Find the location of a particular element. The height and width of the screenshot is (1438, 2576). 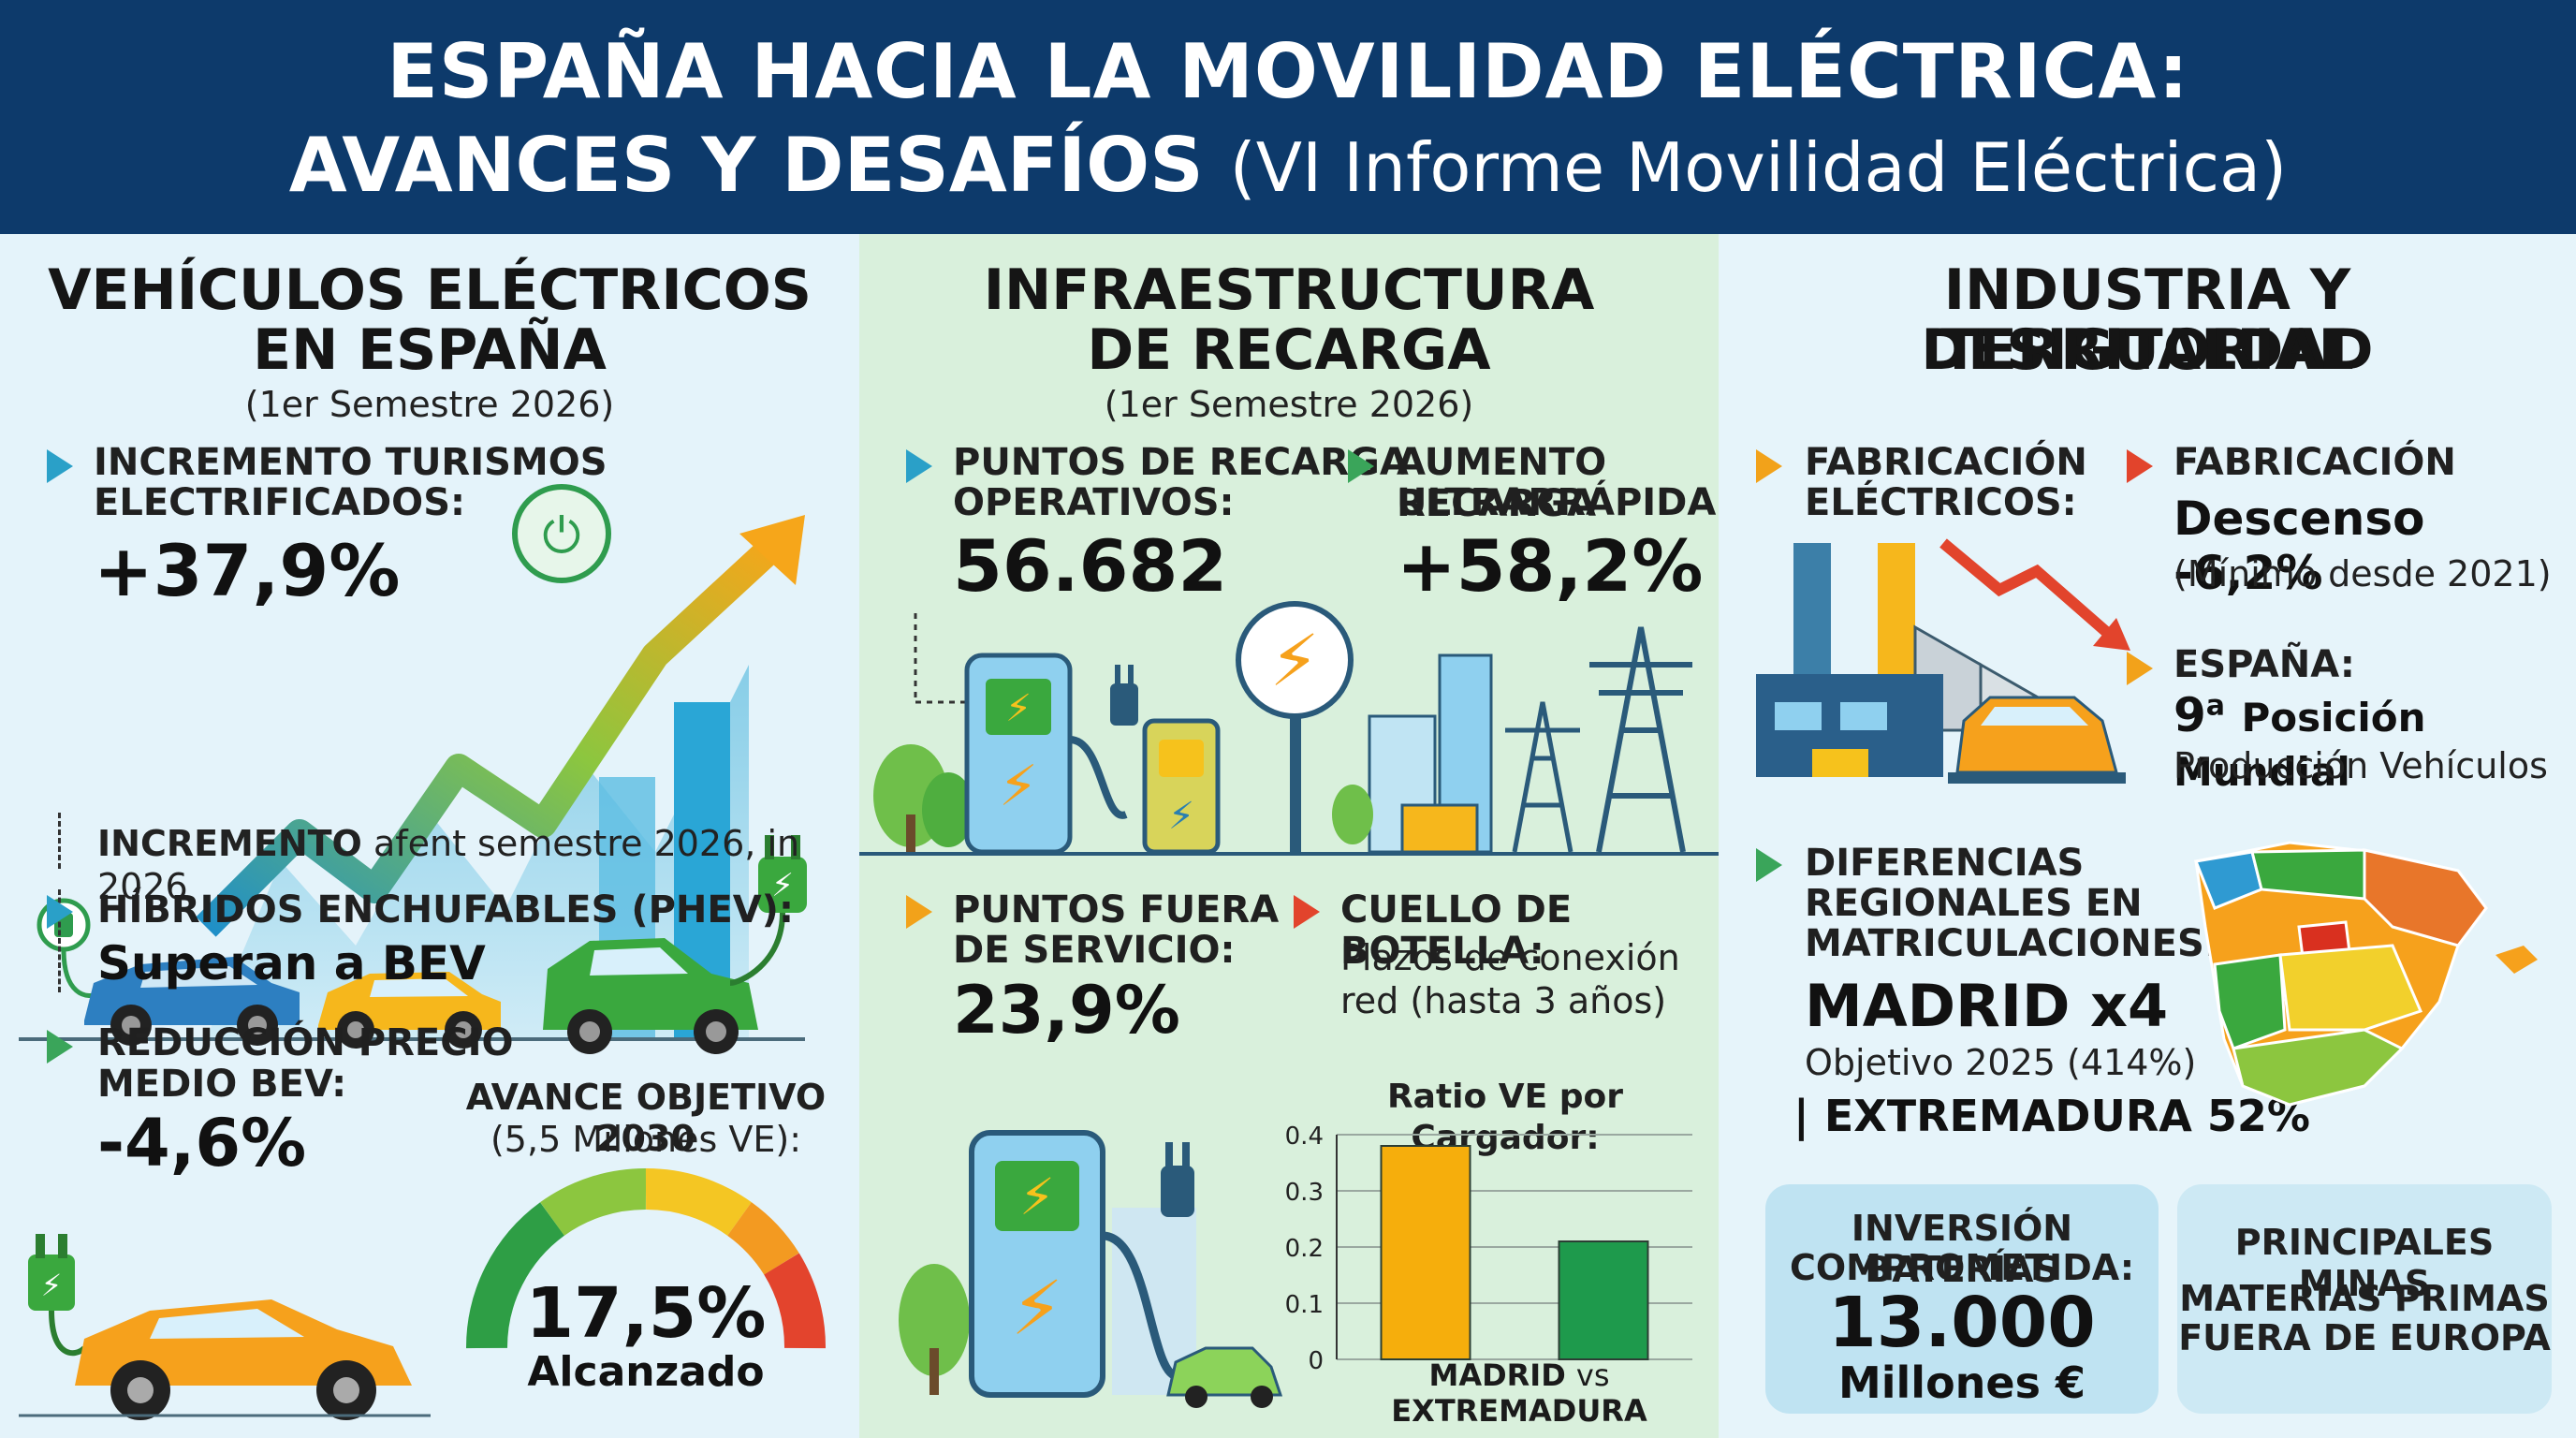

chart-xlabel-madrid: MADRID is located at coordinates (1497, 1375).